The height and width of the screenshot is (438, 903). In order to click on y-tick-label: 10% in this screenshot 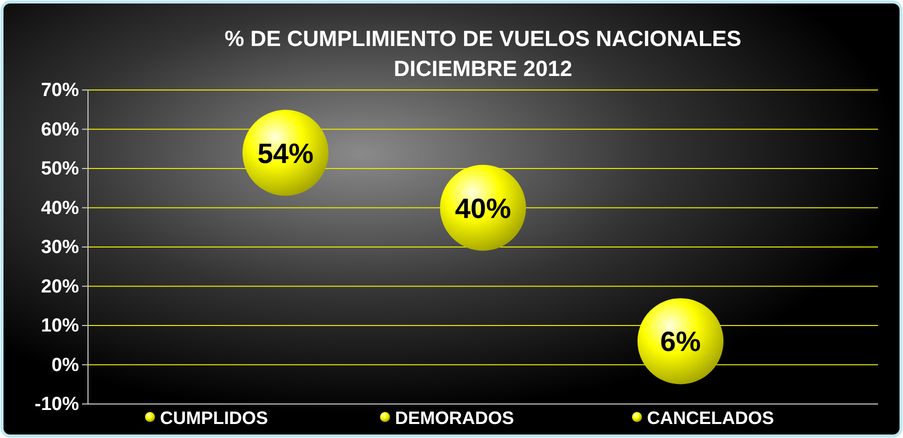, I will do `click(60, 326)`.